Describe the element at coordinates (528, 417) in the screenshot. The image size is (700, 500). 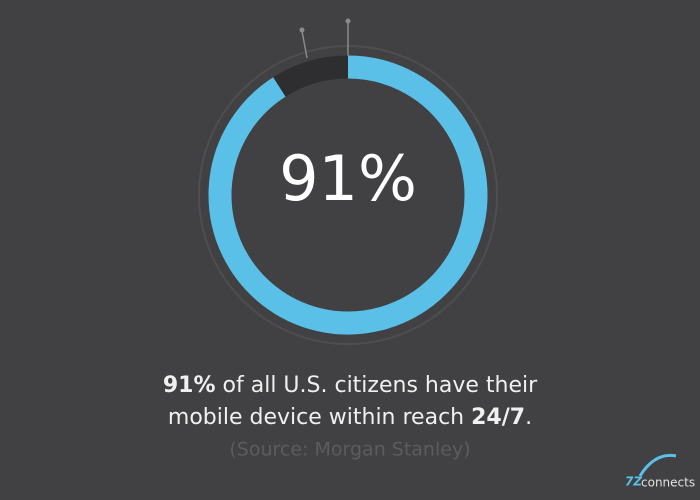
I see `caption-text: .` at that location.